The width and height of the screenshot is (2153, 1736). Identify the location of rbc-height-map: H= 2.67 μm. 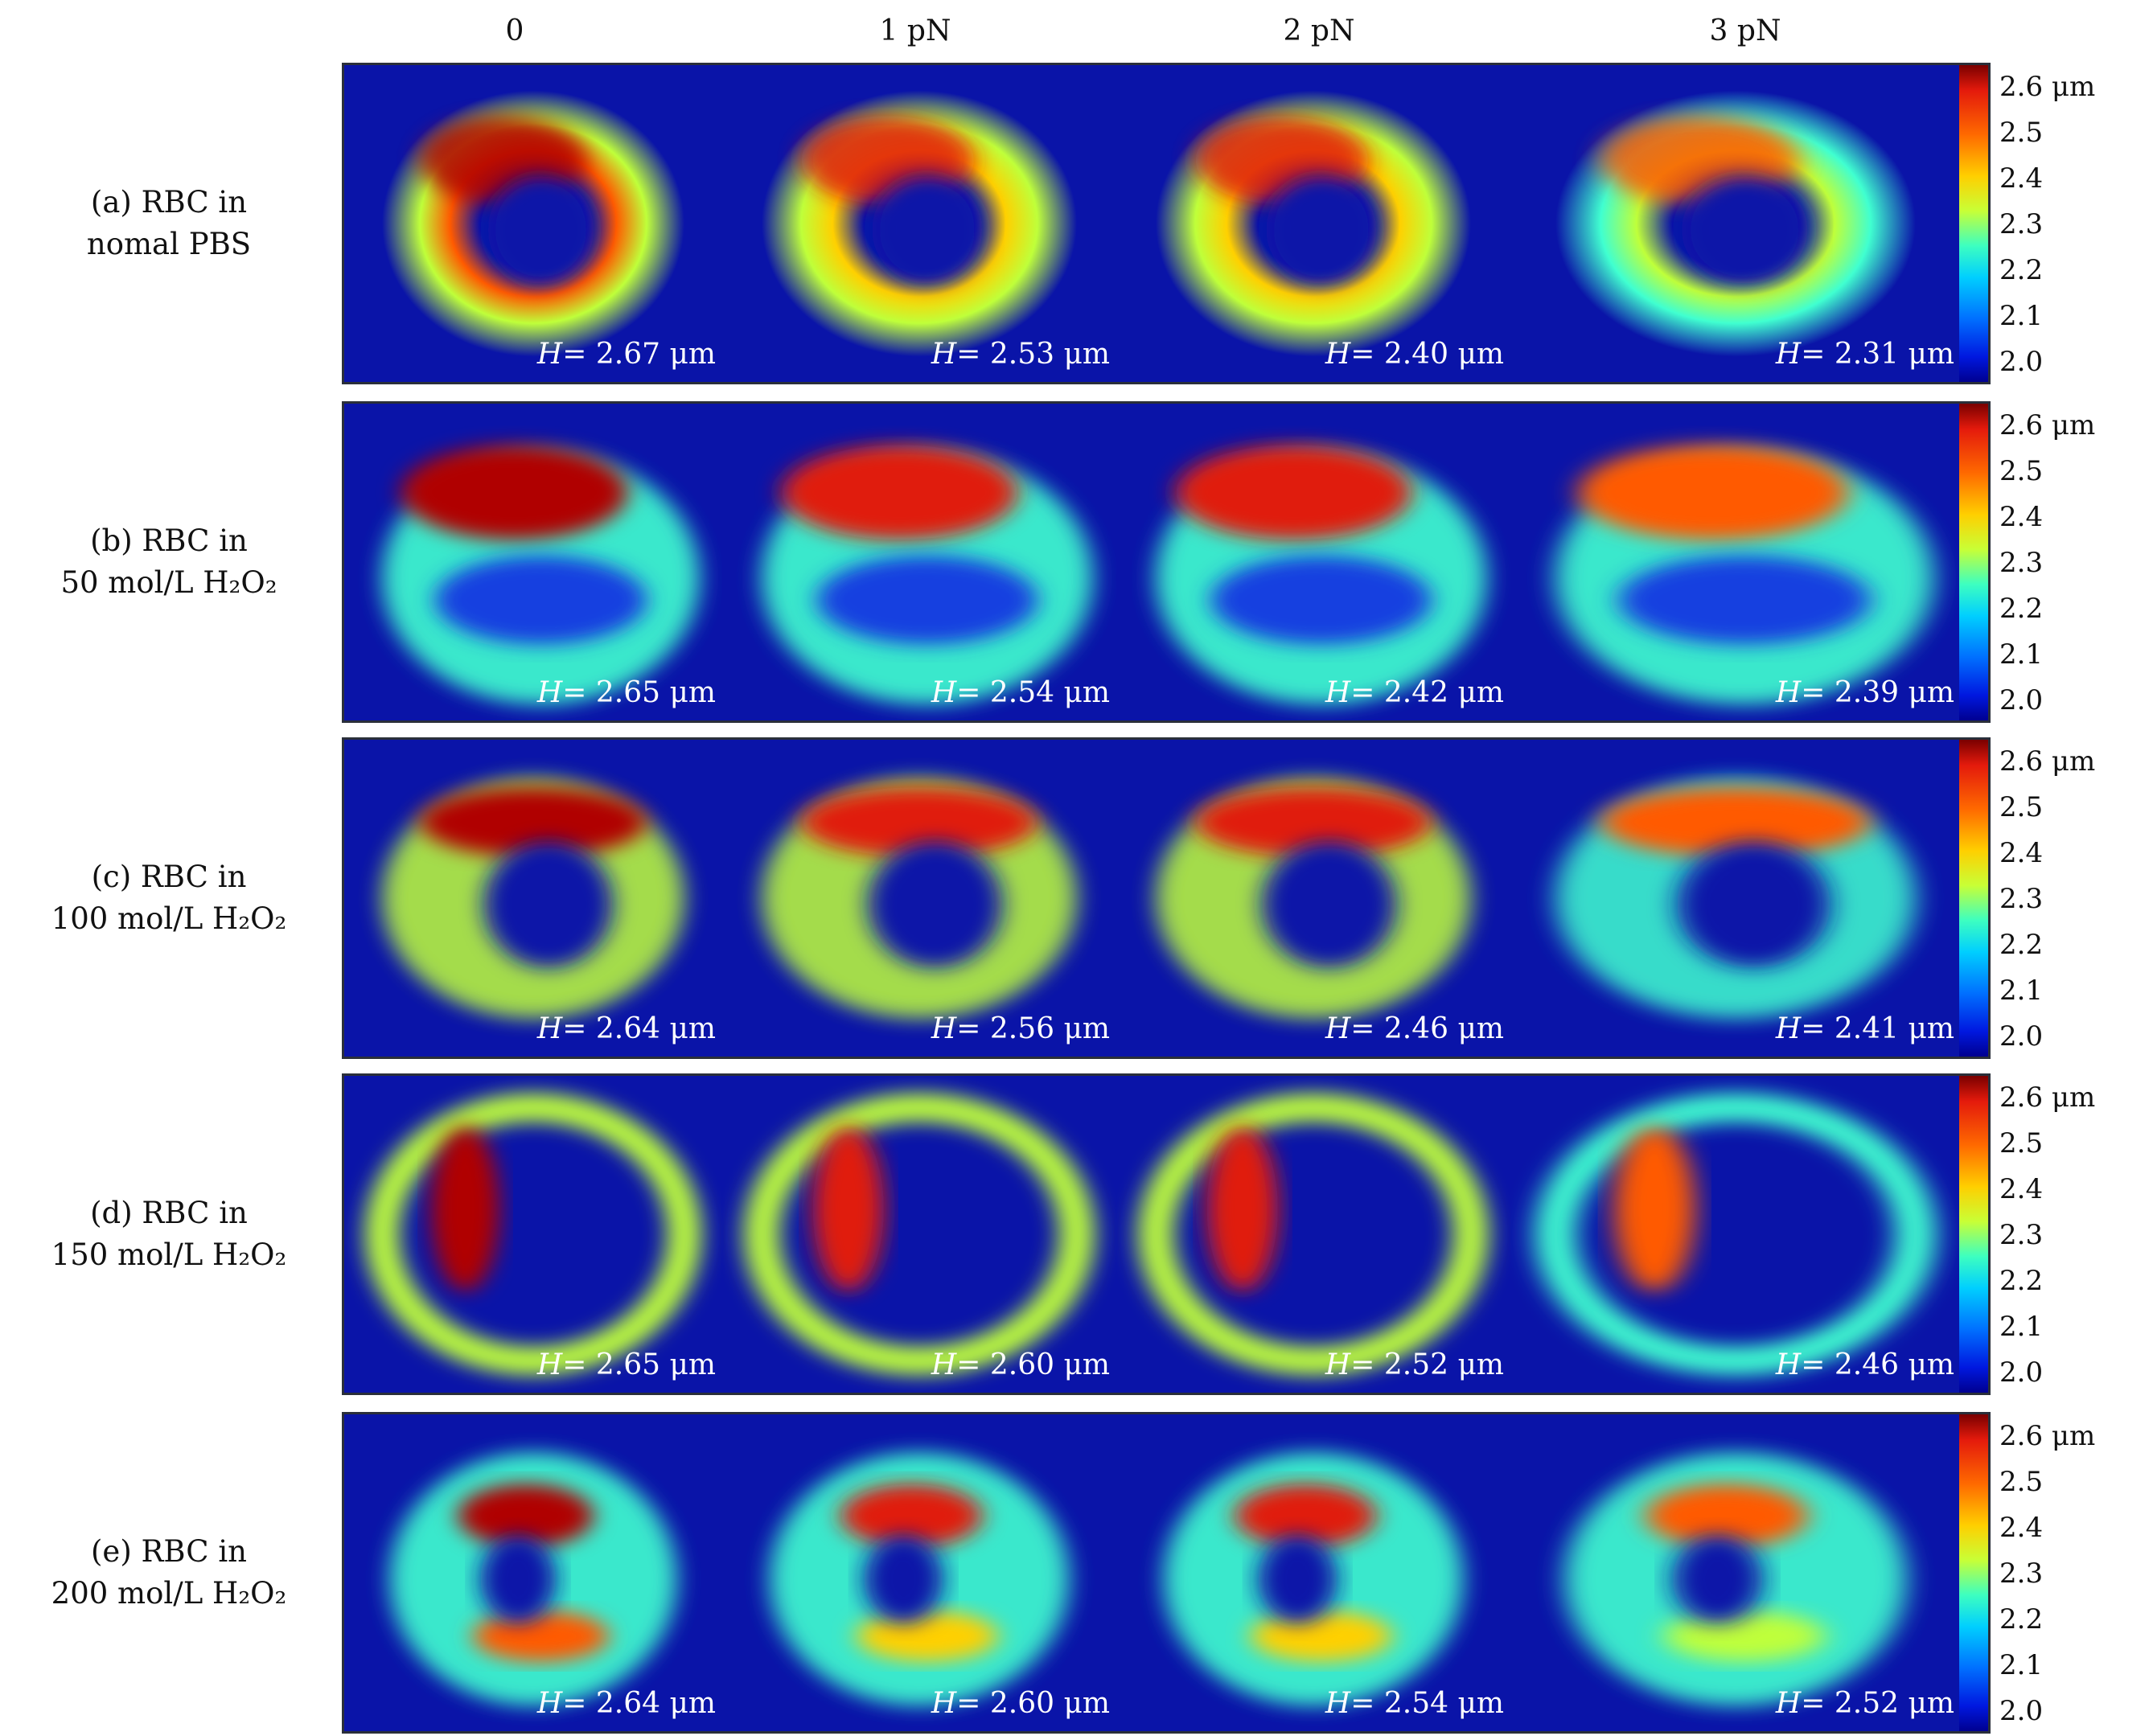
(533, 223).